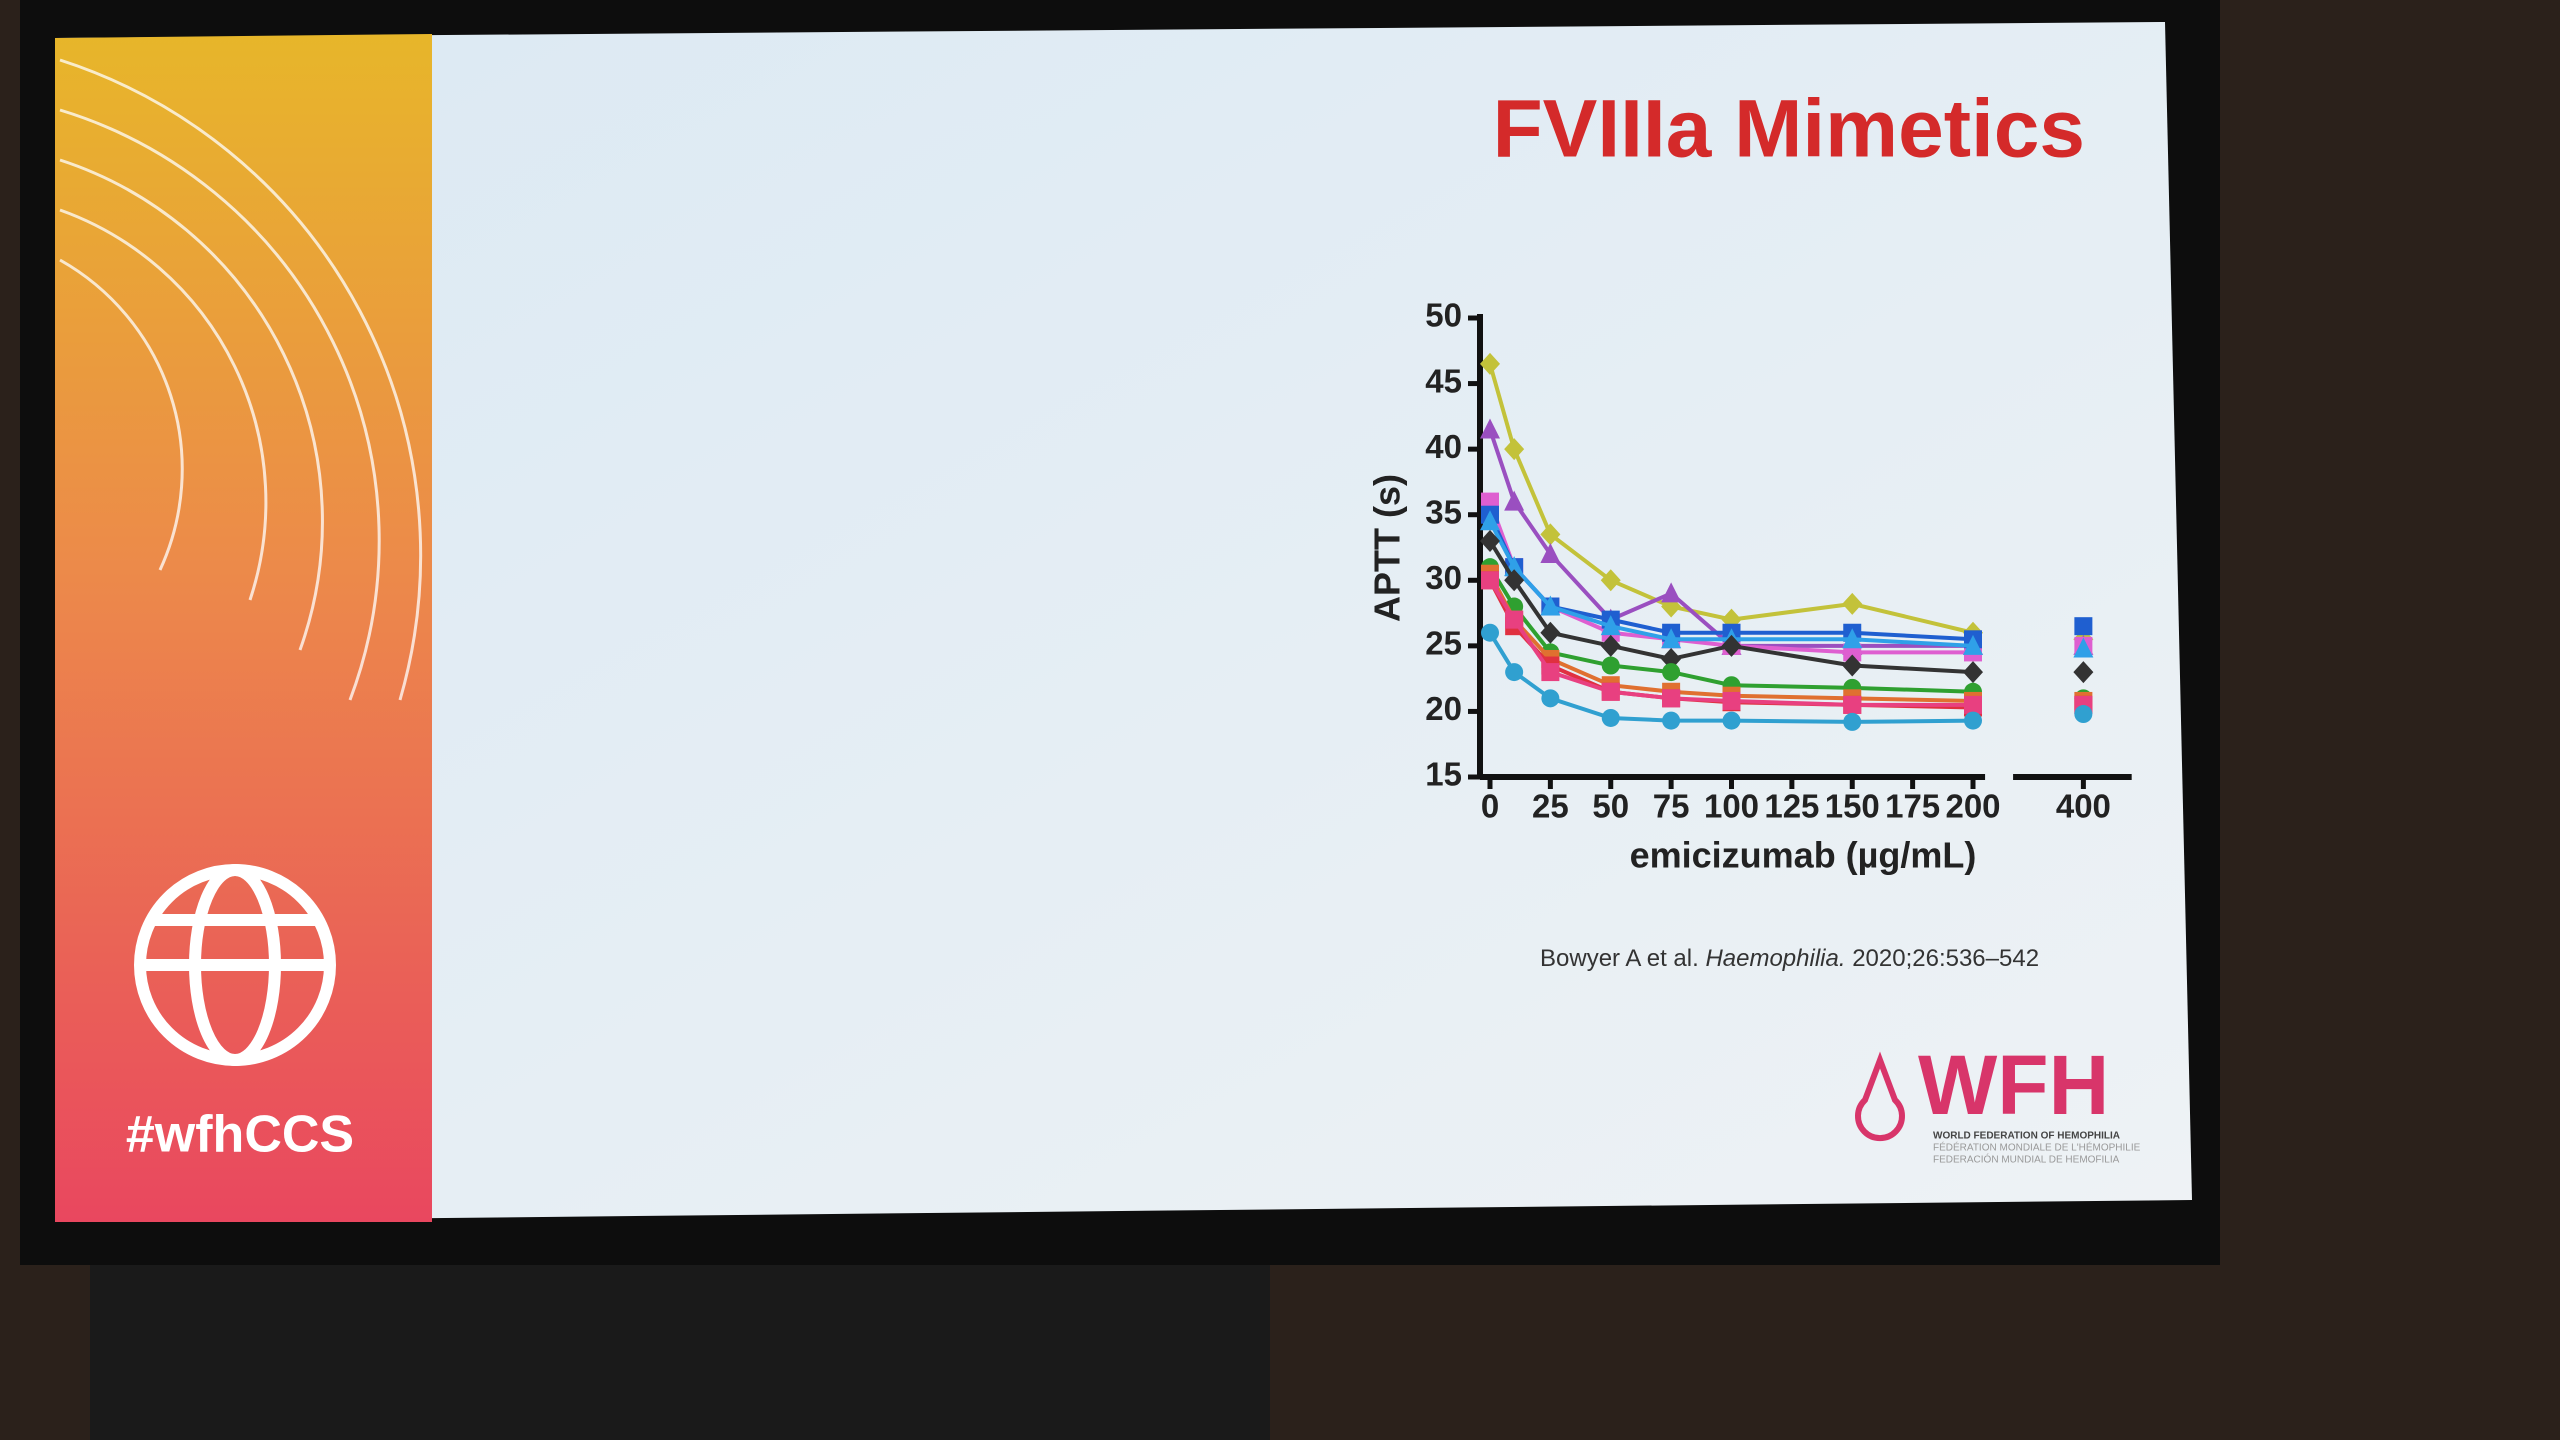 This screenshot has height=1440, width=2560. I want to click on x-tick-label: 150, so click(1852, 806).